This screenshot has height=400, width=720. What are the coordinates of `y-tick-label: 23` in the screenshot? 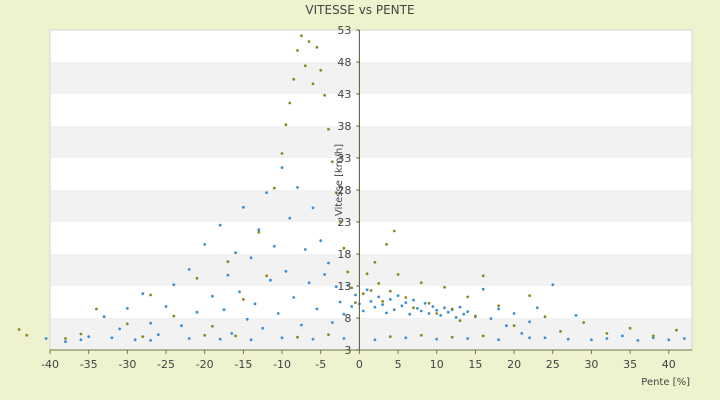 It's located at (344, 222).